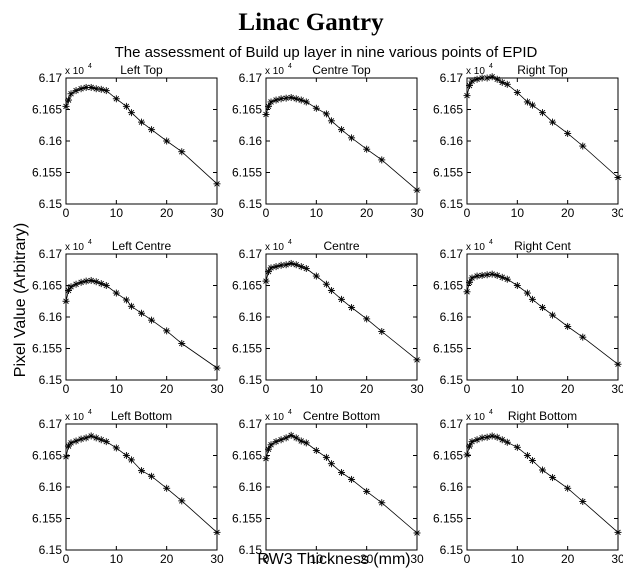 The width and height of the screenshot is (623, 568). What do you see at coordinates (475, 417) in the screenshot?
I see `y-multiplier: x 10` at bounding box center [475, 417].